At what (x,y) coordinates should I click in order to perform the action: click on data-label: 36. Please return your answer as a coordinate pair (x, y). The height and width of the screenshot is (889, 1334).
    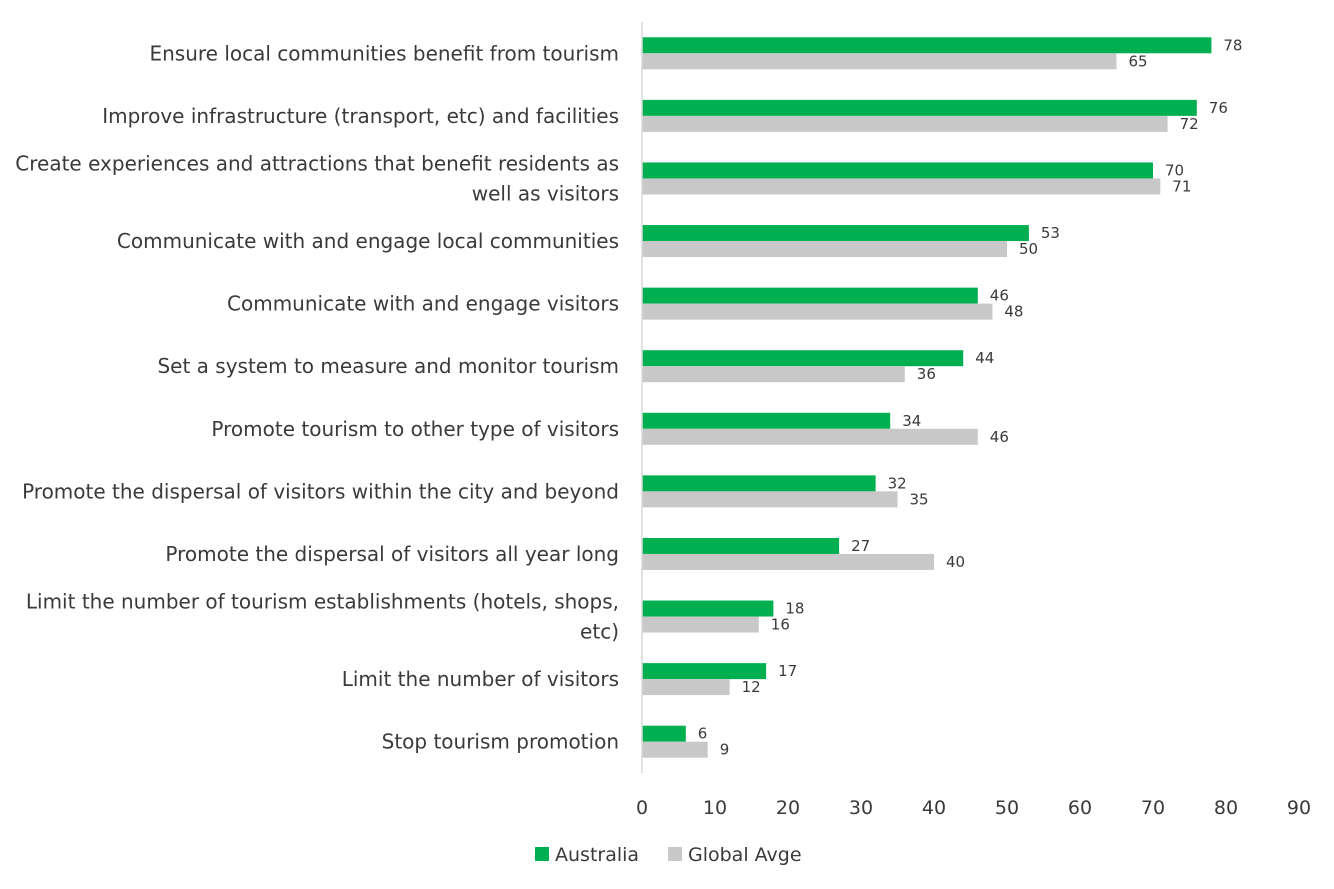
    Looking at the image, I should click on (926, 374).